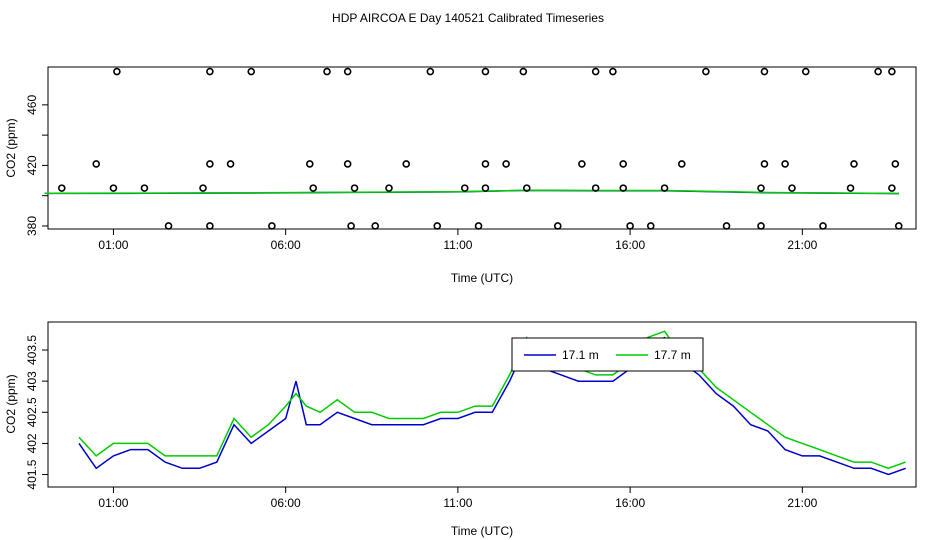 This screenshot has height=540, width=936. I want to click on bottom-x-tick-label: 21:00, so click(802, 503).